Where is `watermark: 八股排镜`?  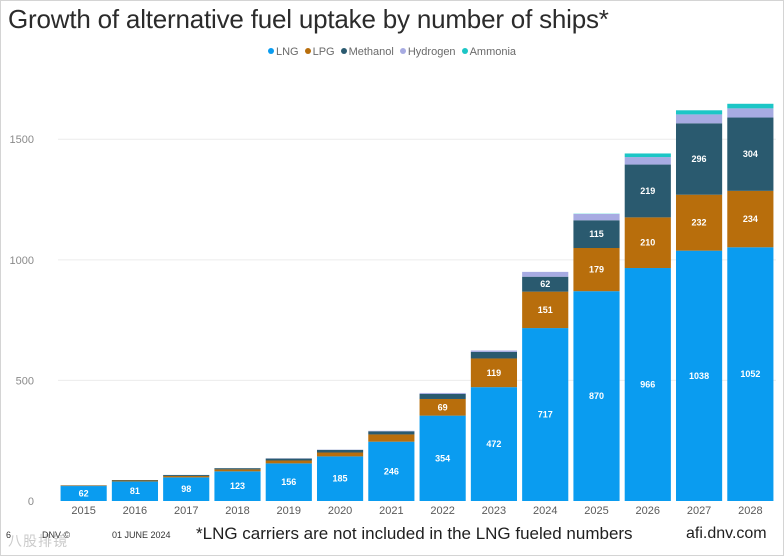 watermark: 八股排镜 is located at coordinates (38, 541).